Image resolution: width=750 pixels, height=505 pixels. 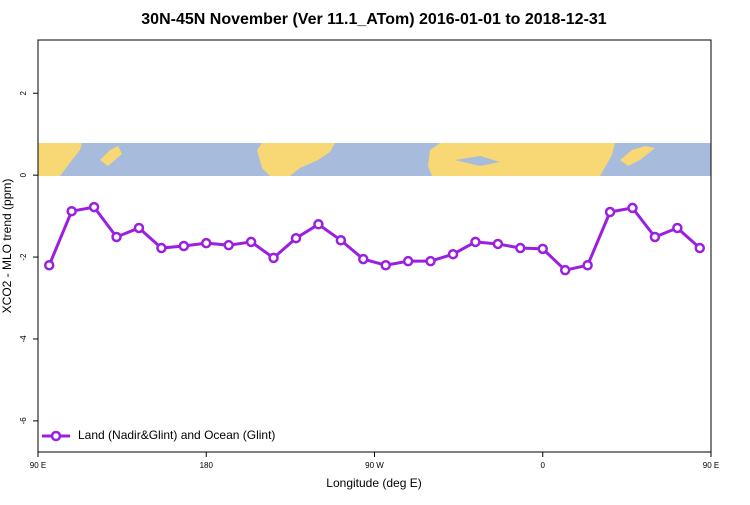 What do you see at coordinates (207, 465) in the screenshot?
I see `x-tick-label: 180` at bounding box center [207, 465].